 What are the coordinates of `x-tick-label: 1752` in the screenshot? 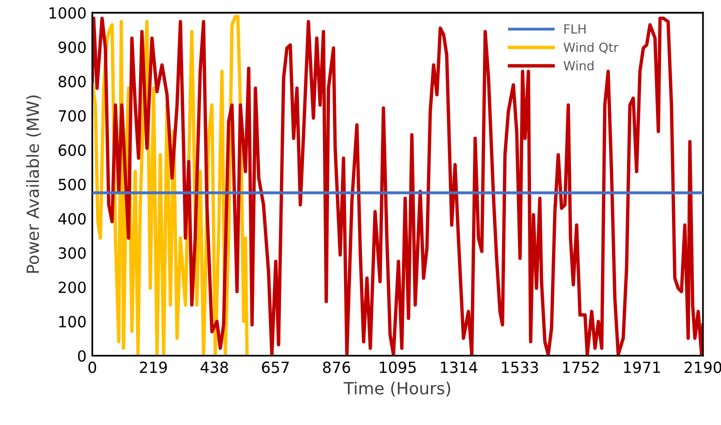 It's located at (581, 368).